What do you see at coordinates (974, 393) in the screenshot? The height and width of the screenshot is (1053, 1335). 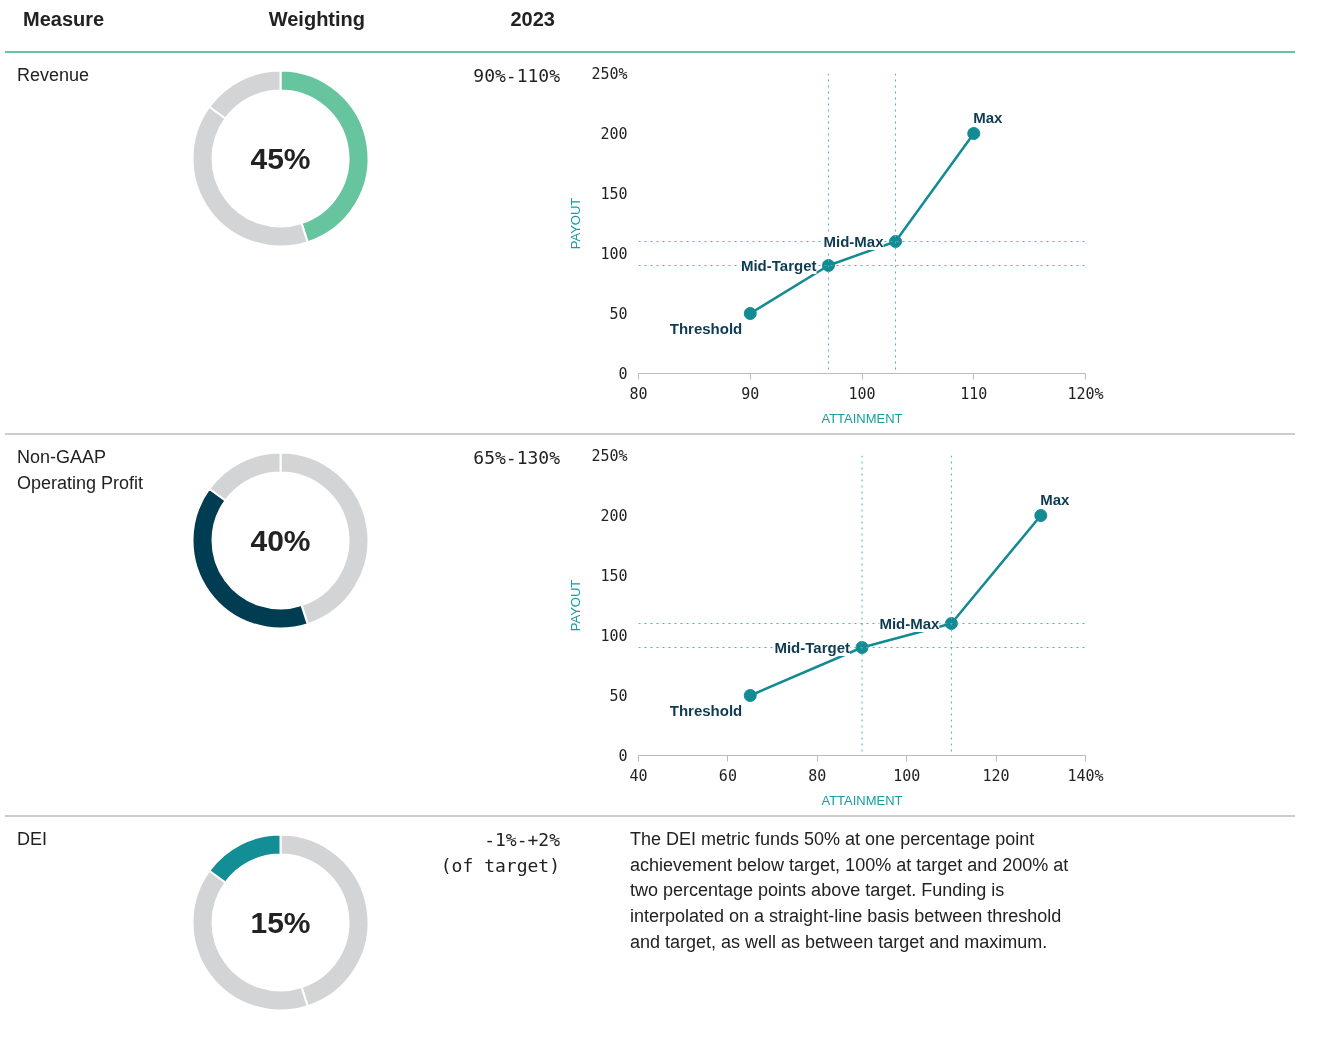 I see `x-tick-label: 110` at bounding box center [974, 393].